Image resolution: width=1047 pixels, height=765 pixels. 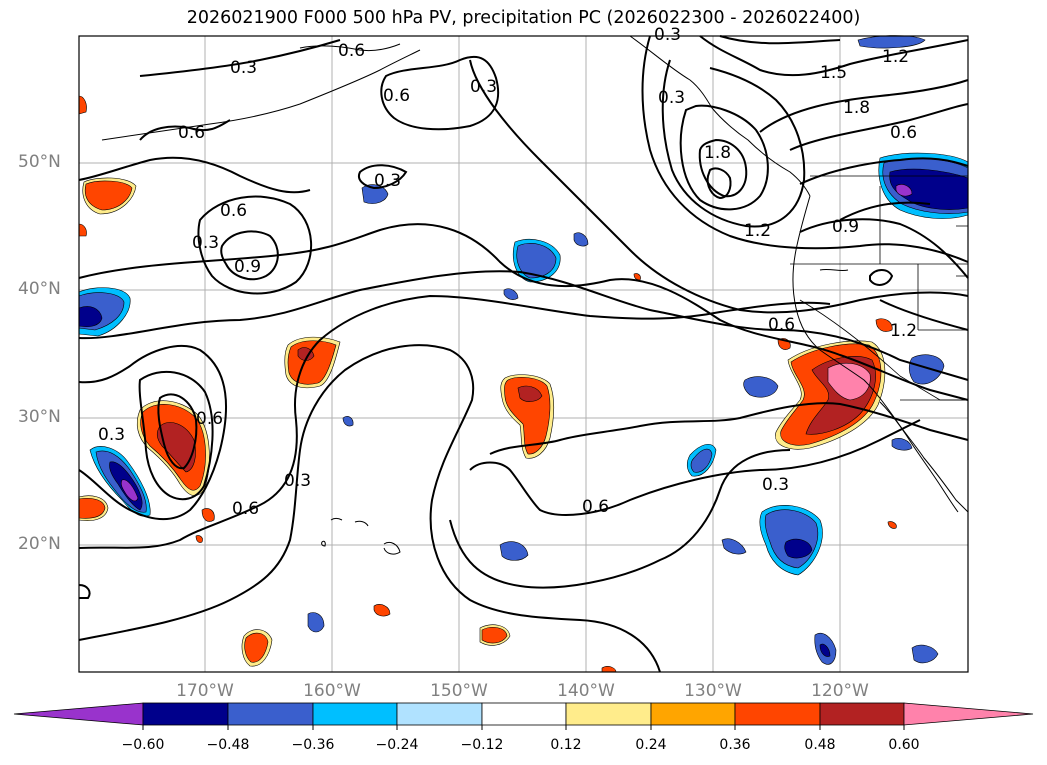 I want to click on colorbar-tick-label: −0.60, so click(x=143, y=745).